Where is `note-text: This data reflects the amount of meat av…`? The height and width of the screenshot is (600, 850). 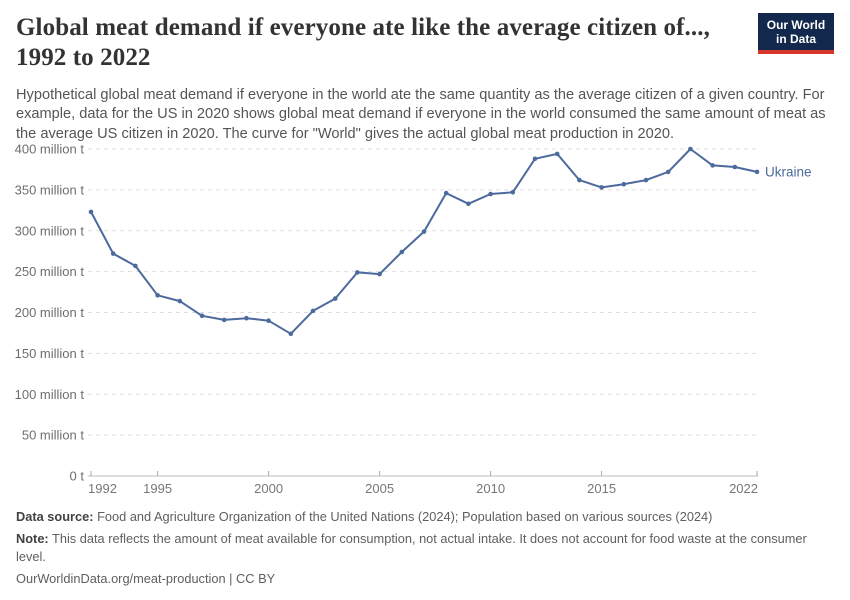
note-text: This data reflects the amount of meat av… is located at coordinates (411, 548).